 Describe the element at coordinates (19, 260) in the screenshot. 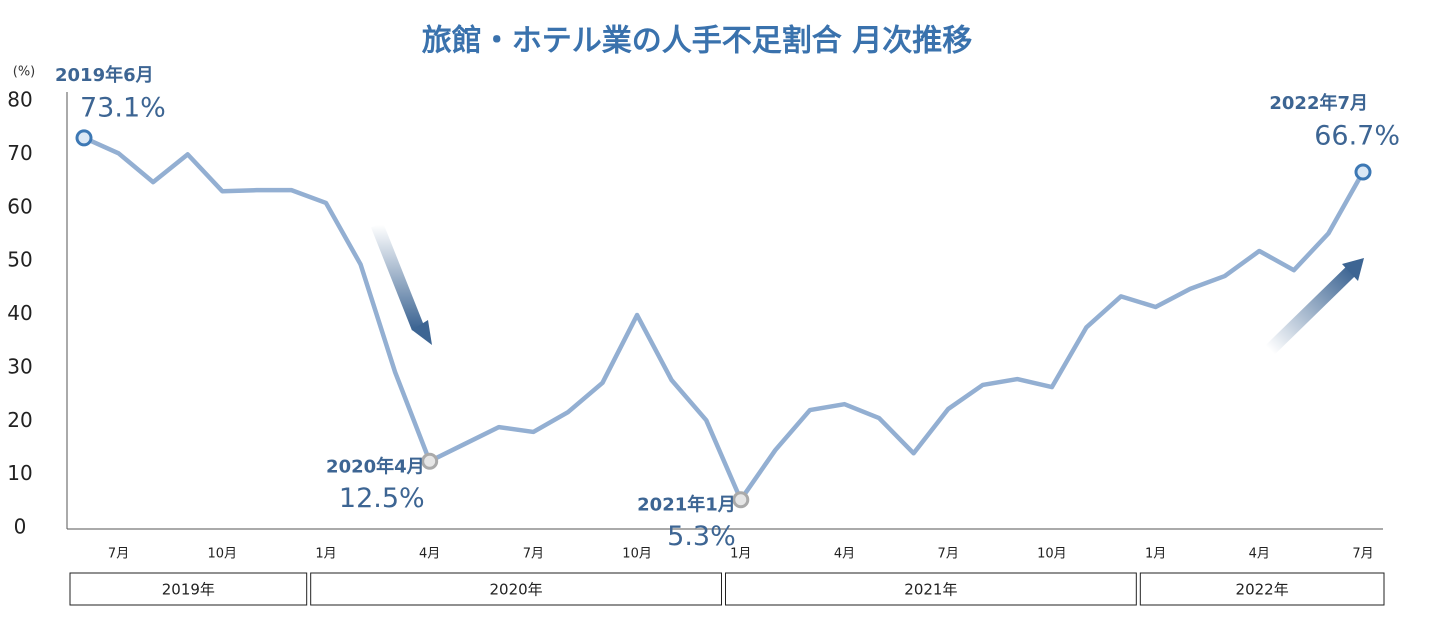

I see `y-tick-label: 50` at that location.